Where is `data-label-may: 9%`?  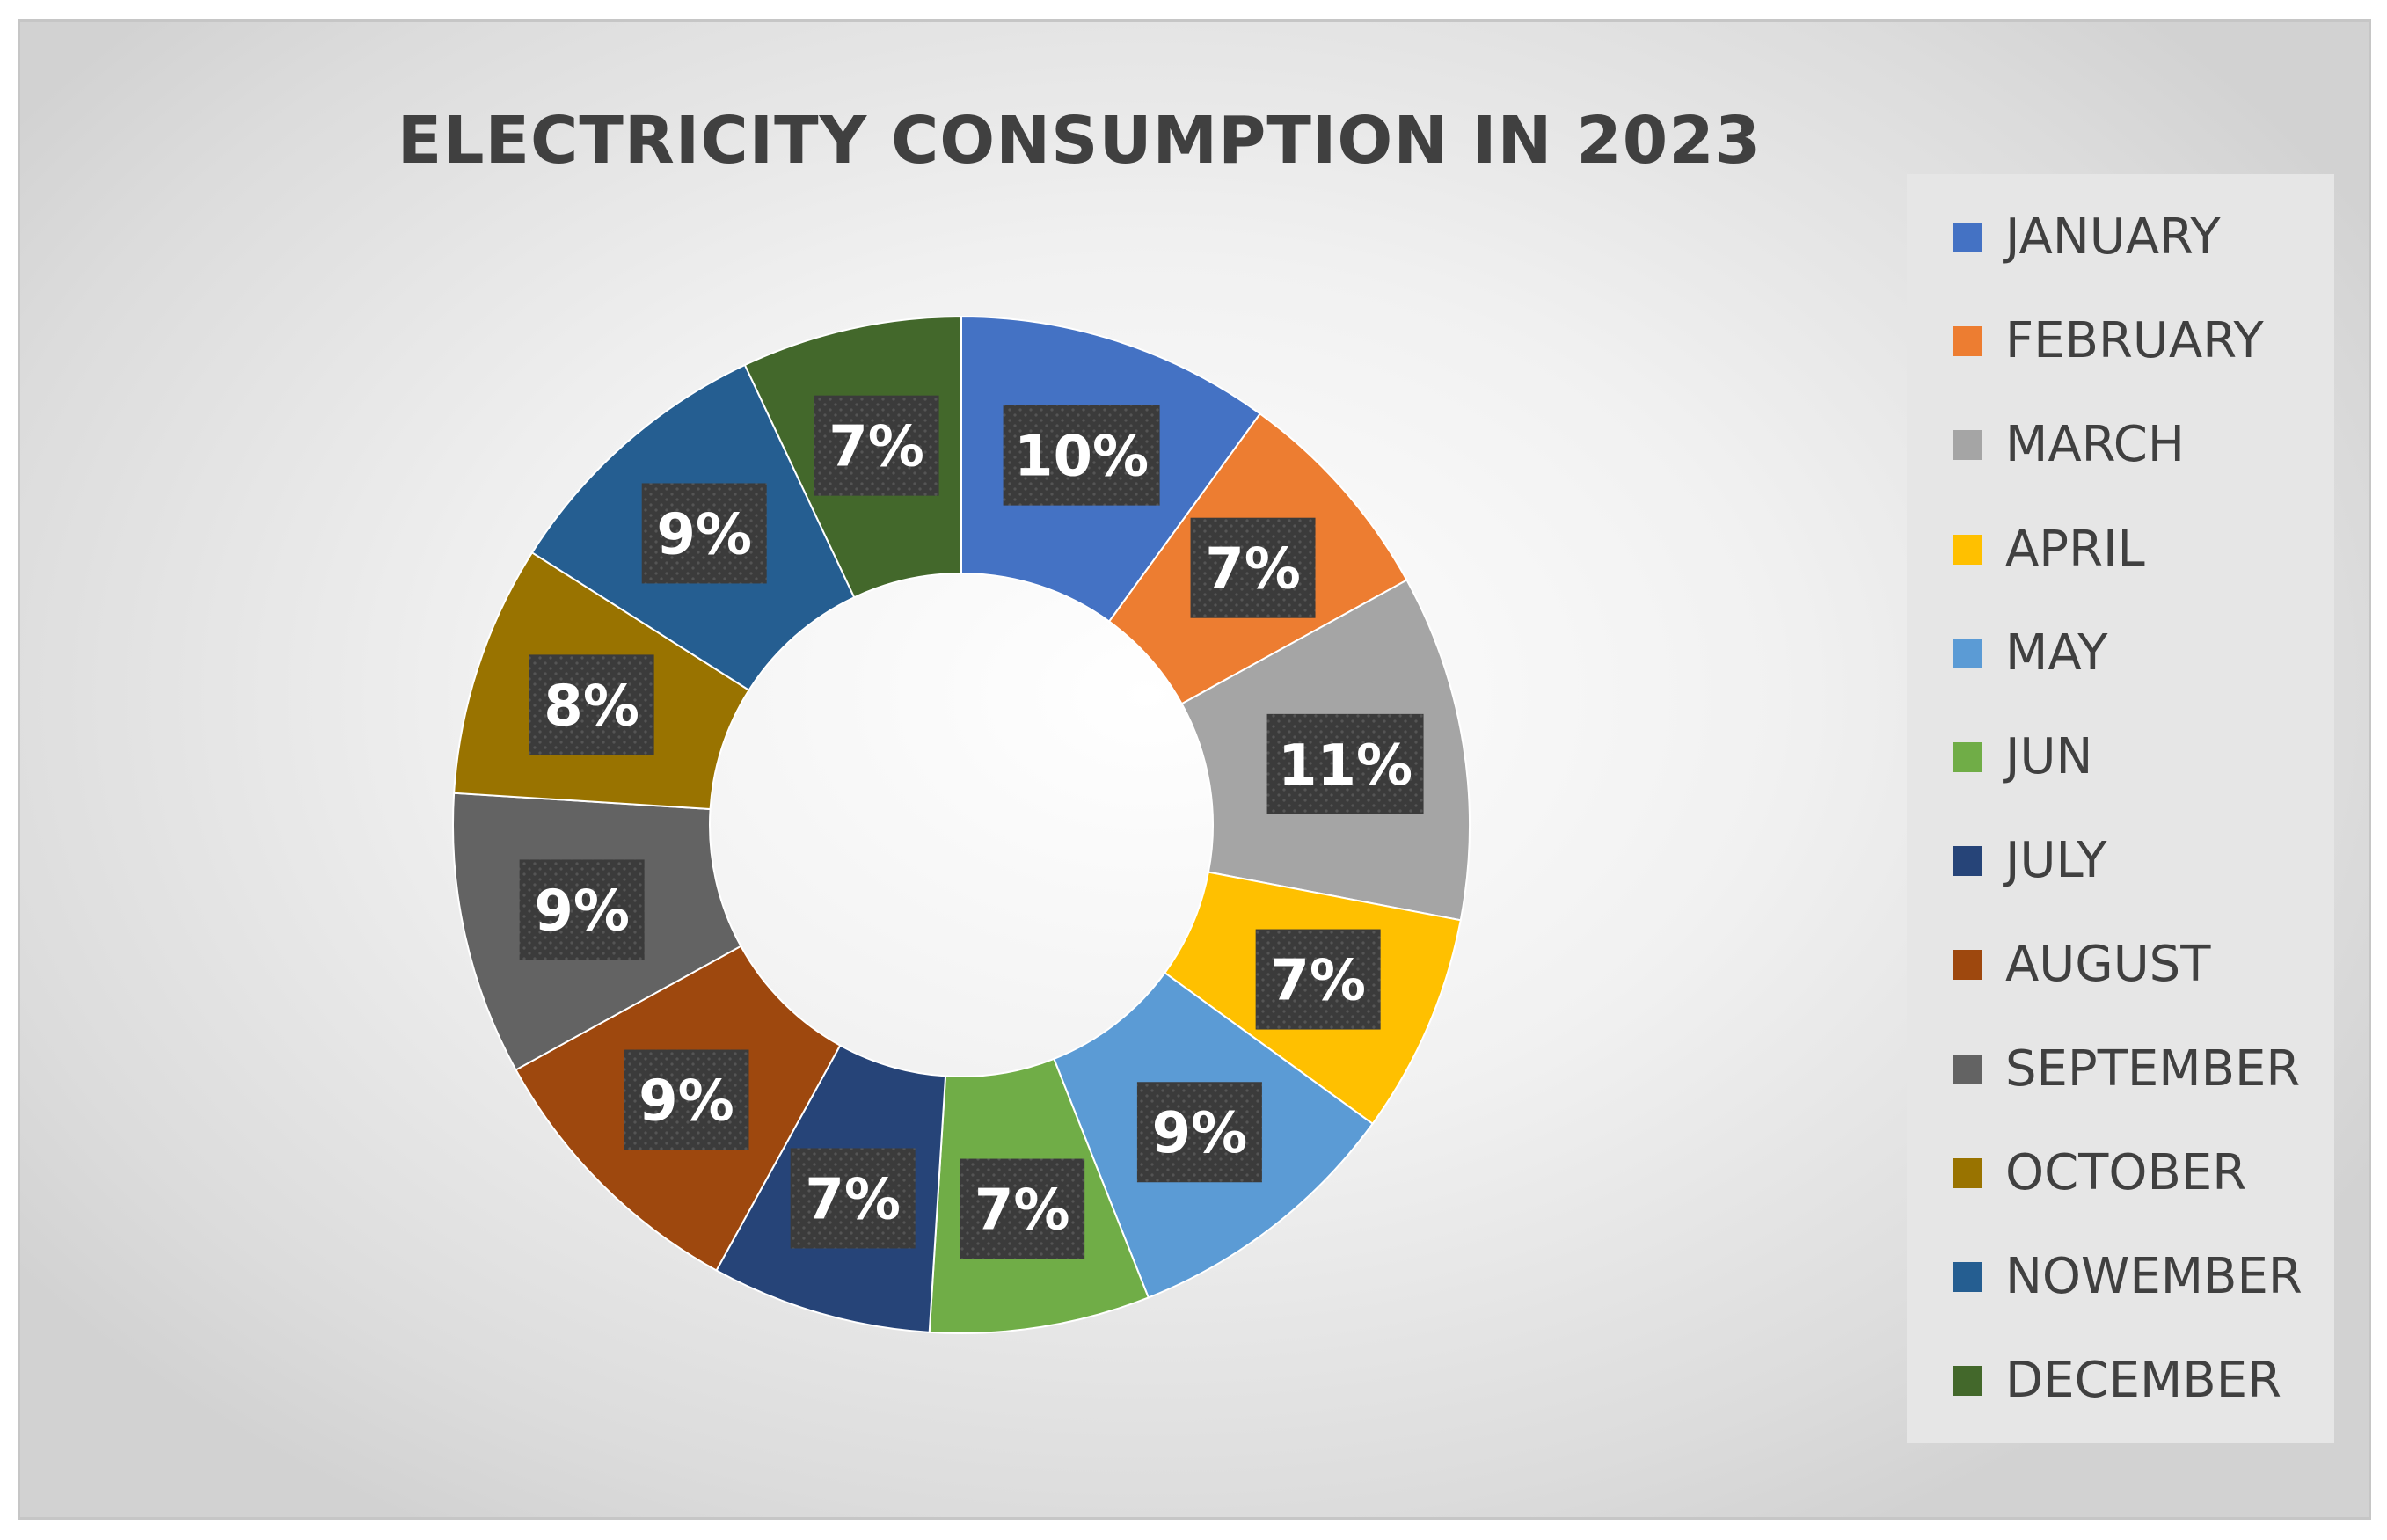 data-label-may: 9% is located at coordinates (1199, 1132).